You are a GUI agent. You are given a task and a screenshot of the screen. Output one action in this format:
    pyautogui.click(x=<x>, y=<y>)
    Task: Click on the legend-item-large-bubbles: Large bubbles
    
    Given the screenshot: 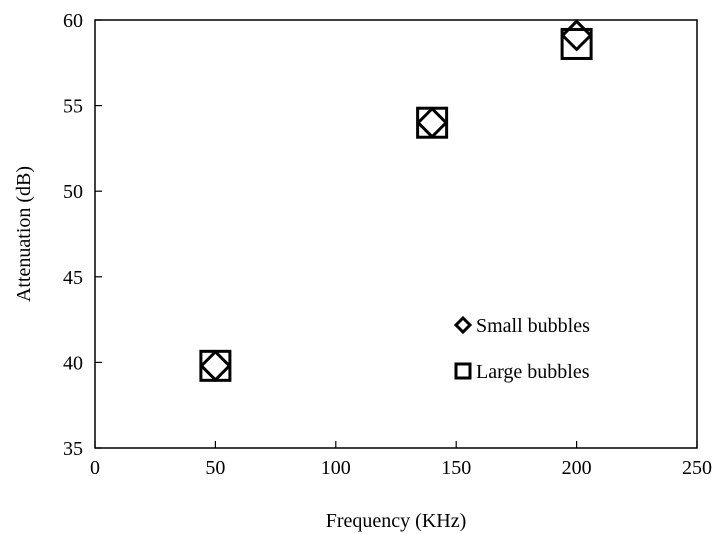 What is the action you would take?
    pyautogui.click(x=522, y=372)
    